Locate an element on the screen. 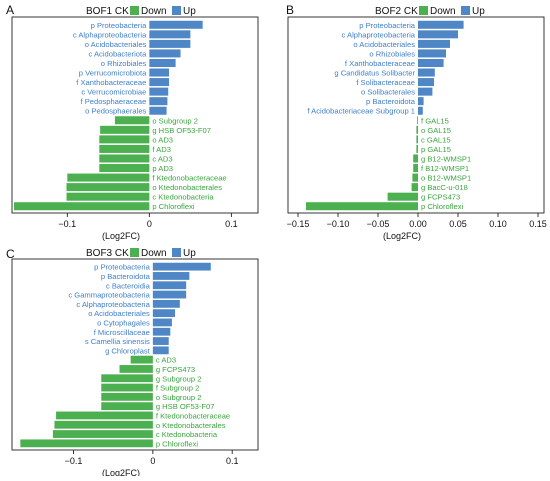 This screenshot has height=481, width=550. x-tick-label: 0.00 is located at coordinates (418, 224).